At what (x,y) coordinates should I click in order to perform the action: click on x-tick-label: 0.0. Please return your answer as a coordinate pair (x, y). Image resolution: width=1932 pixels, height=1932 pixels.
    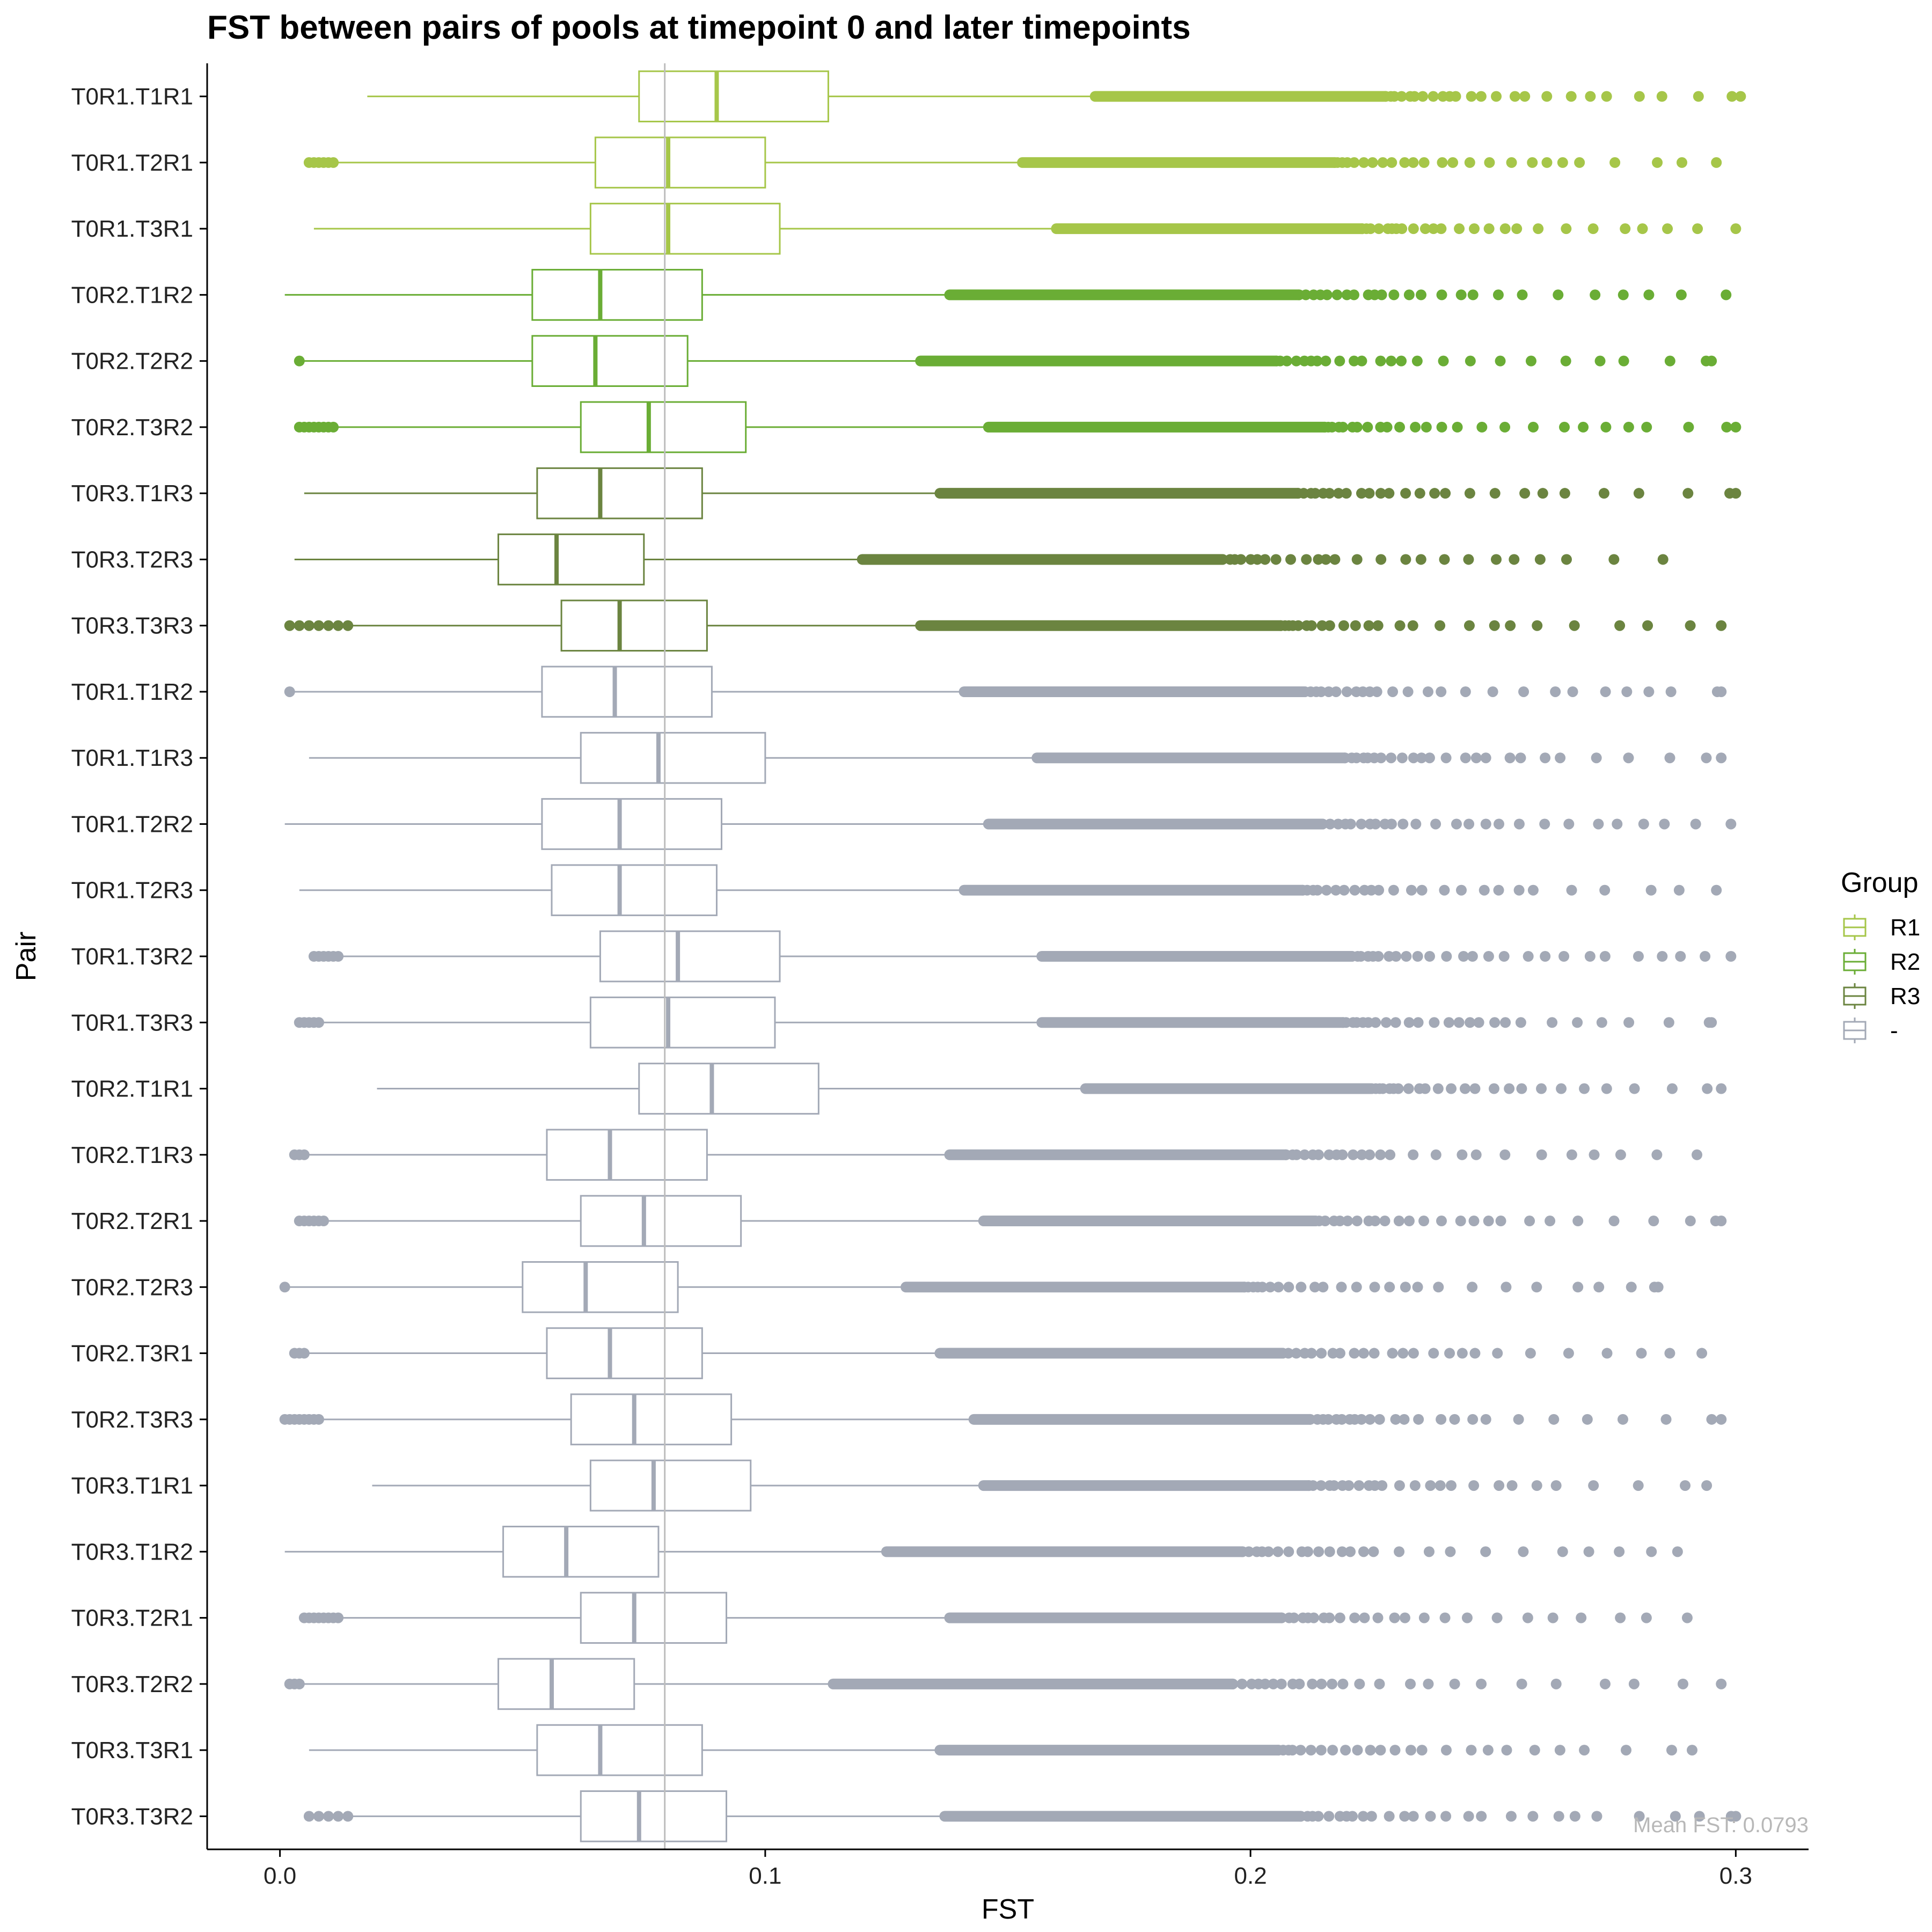
    Looking at the image, I should click on (280, 1876).